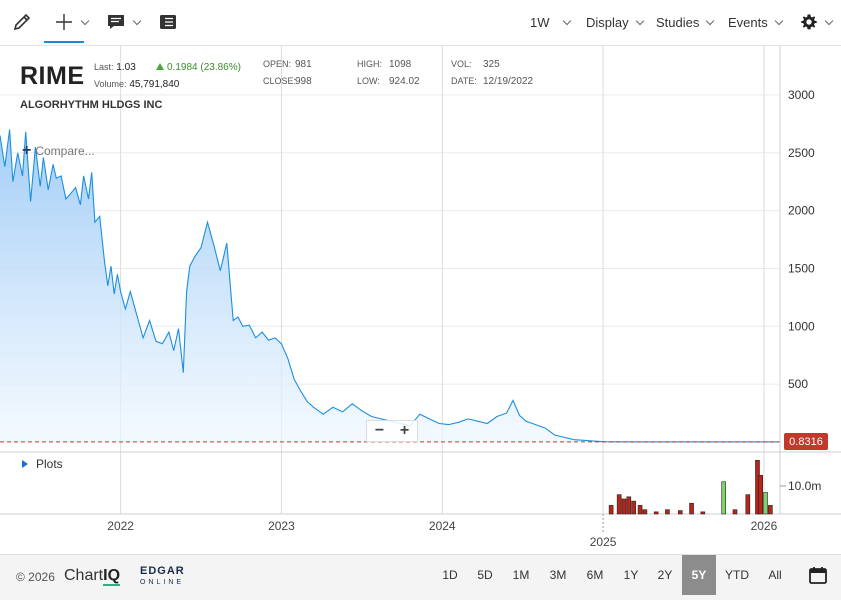 This screenshot has width=841, height=600. What do you see at coordinates (631, 575) in the screenshot?
I see `range-button-1y: 1Y` at bounding box center [631, 575].